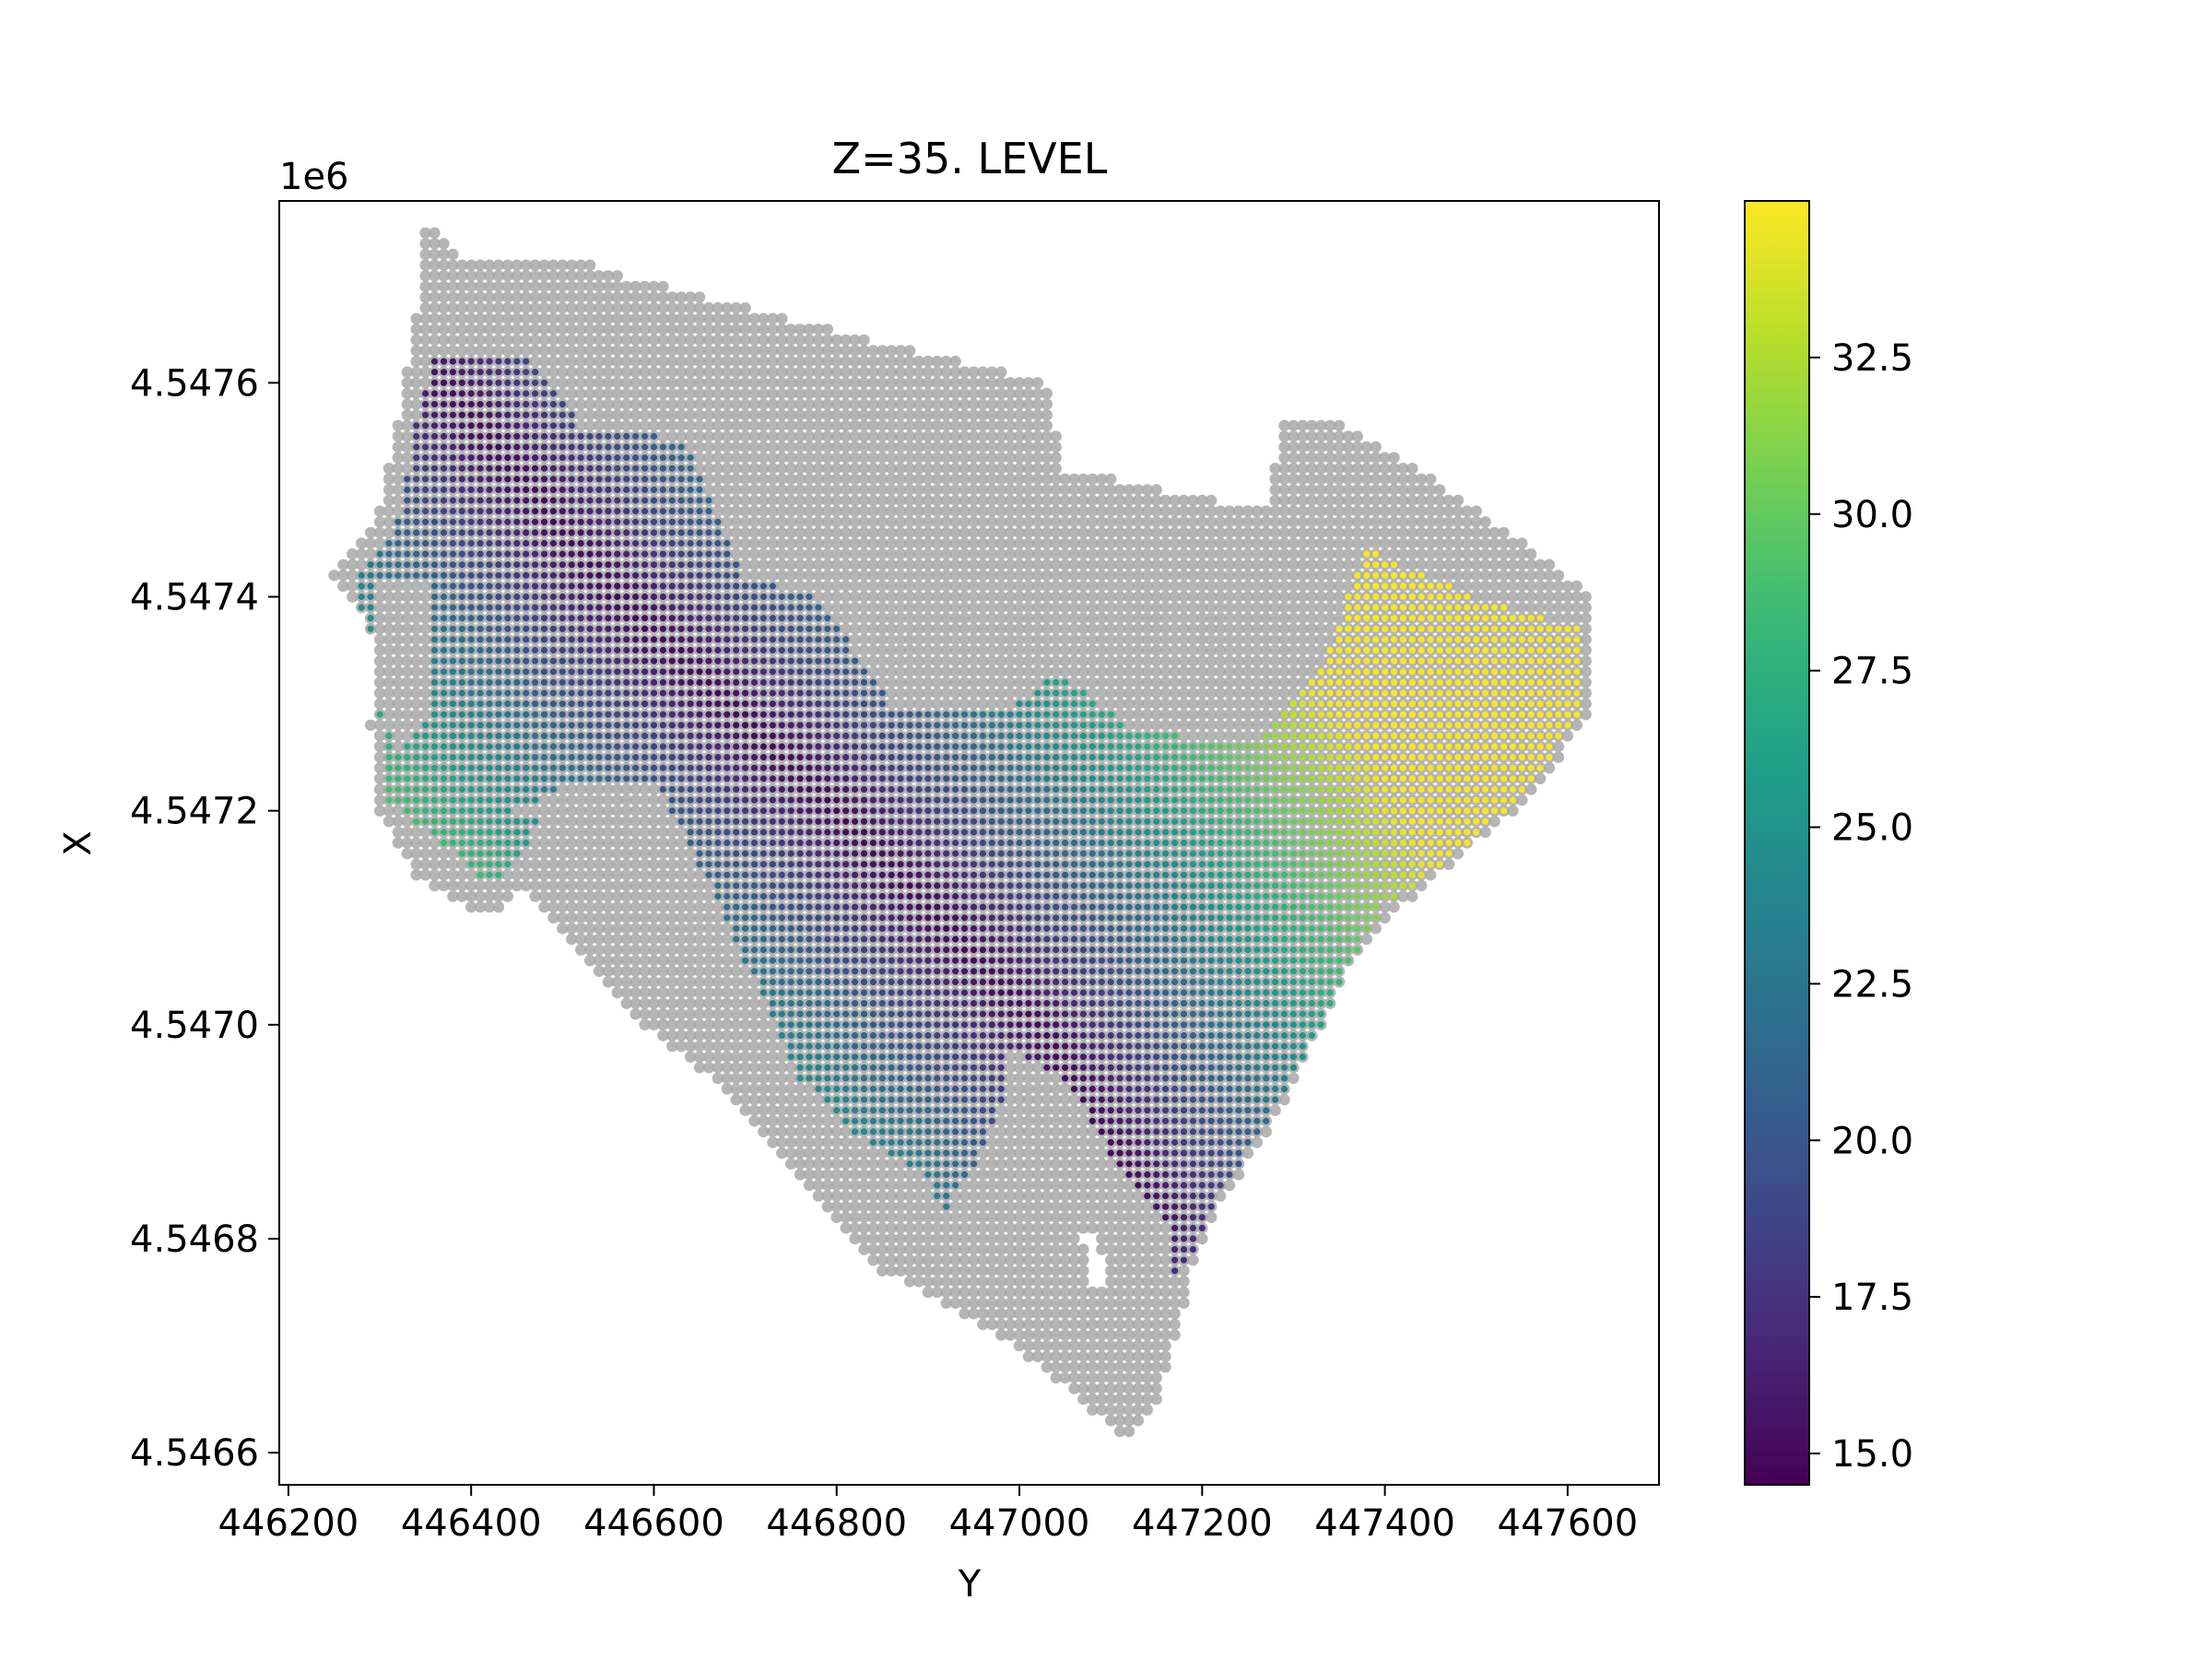  What do you see at coordinates (970, 158) in the screenshot?
I see `chart-title: Z=35. LEVEL` at bounding box center [970, 158].